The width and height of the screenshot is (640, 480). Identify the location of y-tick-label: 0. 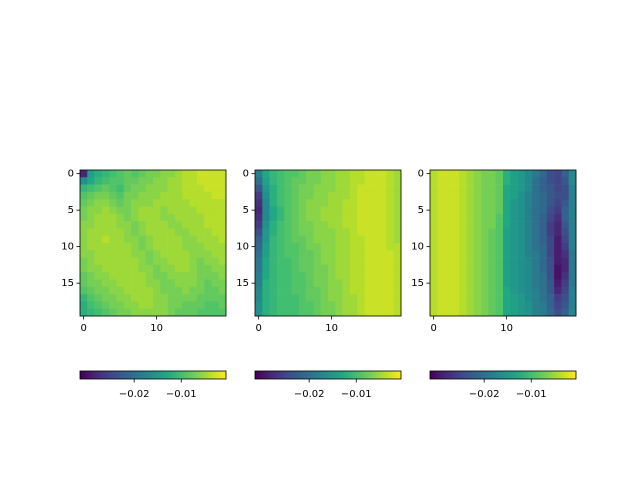
(421, 174).